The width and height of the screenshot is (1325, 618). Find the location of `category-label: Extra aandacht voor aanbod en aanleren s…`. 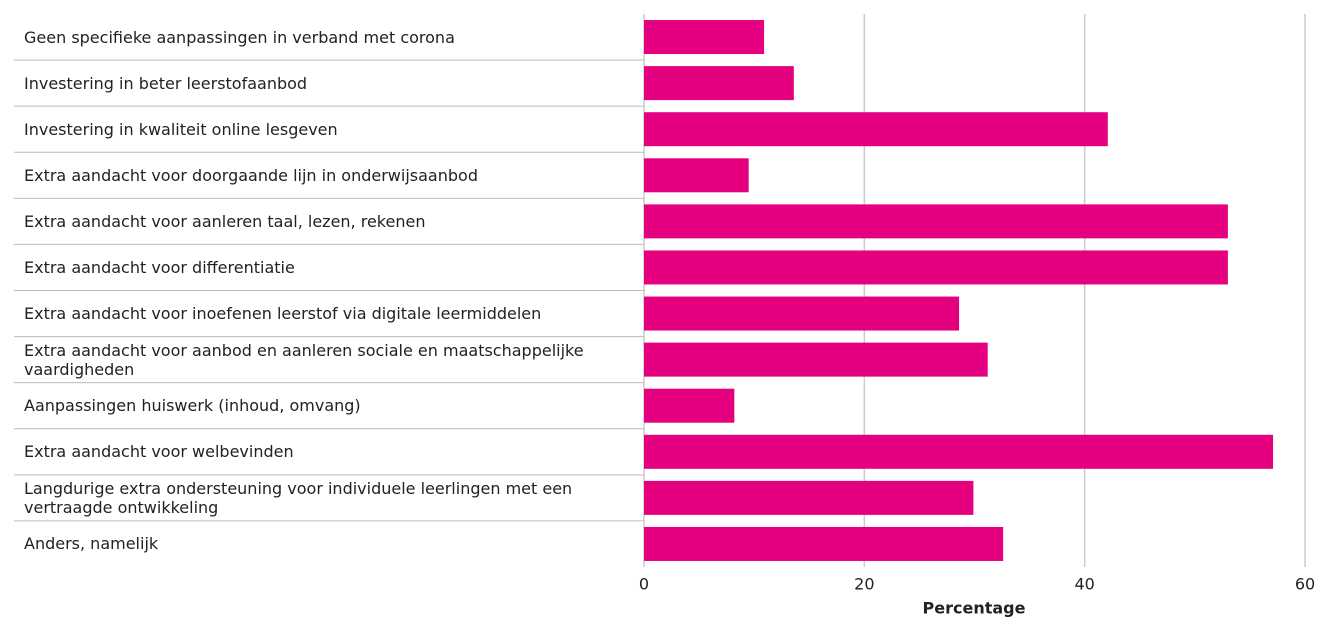

category-label: Extra aandacht voor aanbod en aanleren s… is located at coordinates (304, 359).